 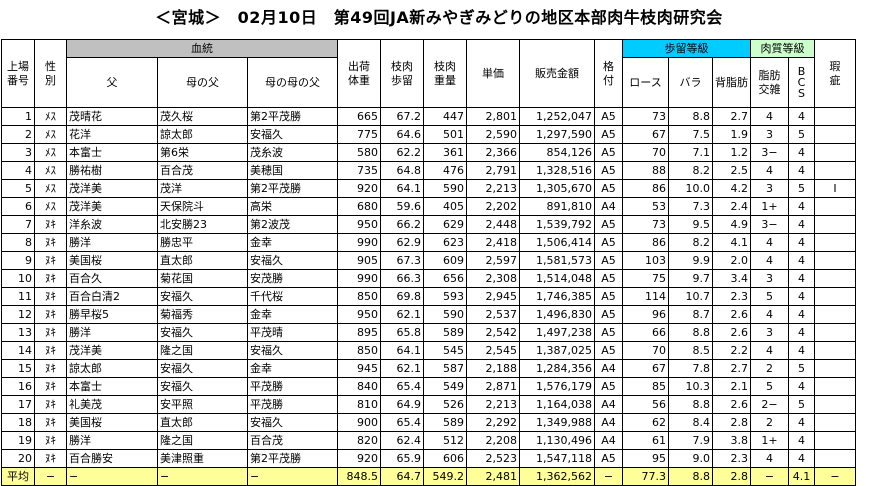 I want to click on row-sire: 諒太郎, so click(x=112, y=368).